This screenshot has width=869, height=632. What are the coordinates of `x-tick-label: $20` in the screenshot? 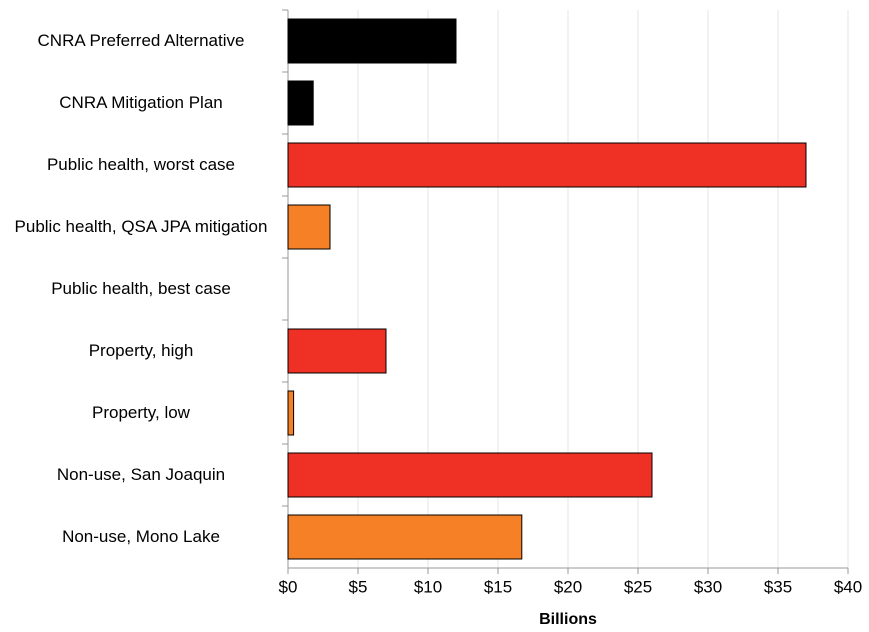 It's located at (568, 586).